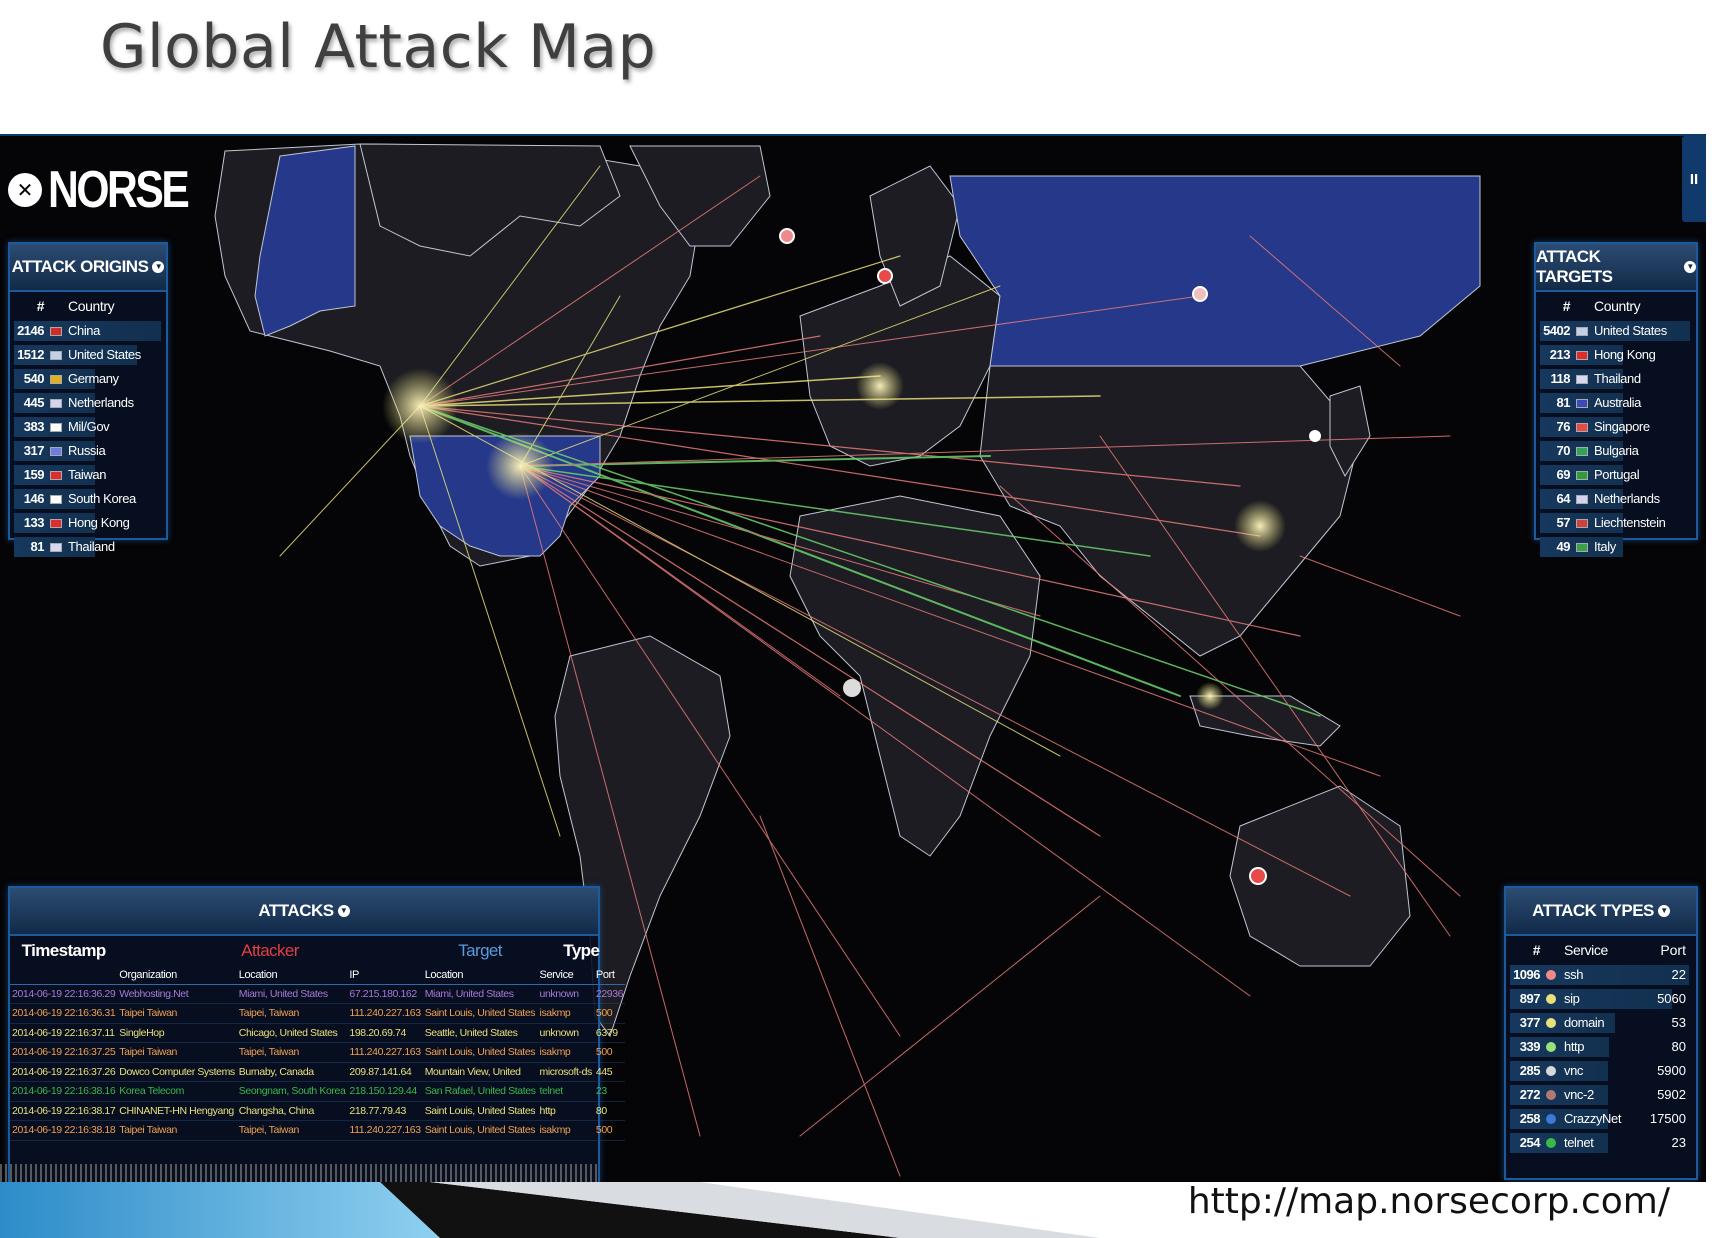  Describe the element at coordinates (1616, 268) in the screenshot. I see `attack-targets-header: ATTACK TARGETS ▼` at that location.